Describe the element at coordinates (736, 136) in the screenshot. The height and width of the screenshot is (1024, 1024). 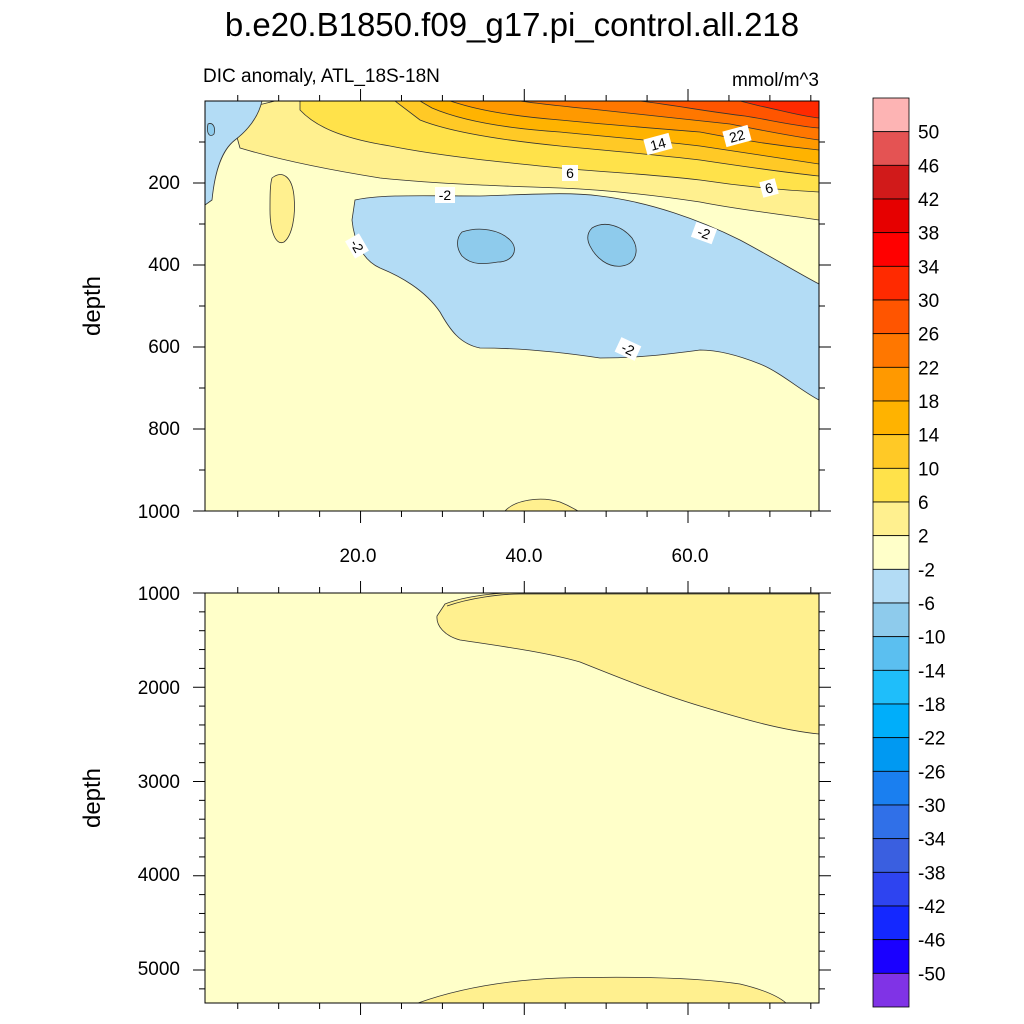
I see `contour-label: 22` at that location.